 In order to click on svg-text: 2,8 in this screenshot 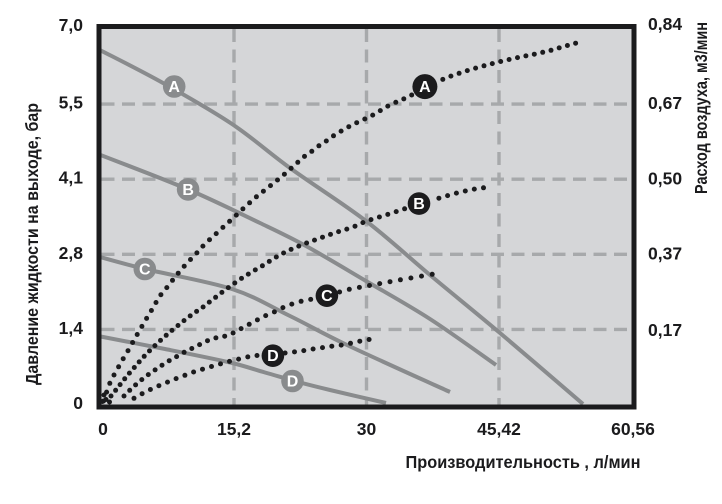, I will do `click(71, 253)`.